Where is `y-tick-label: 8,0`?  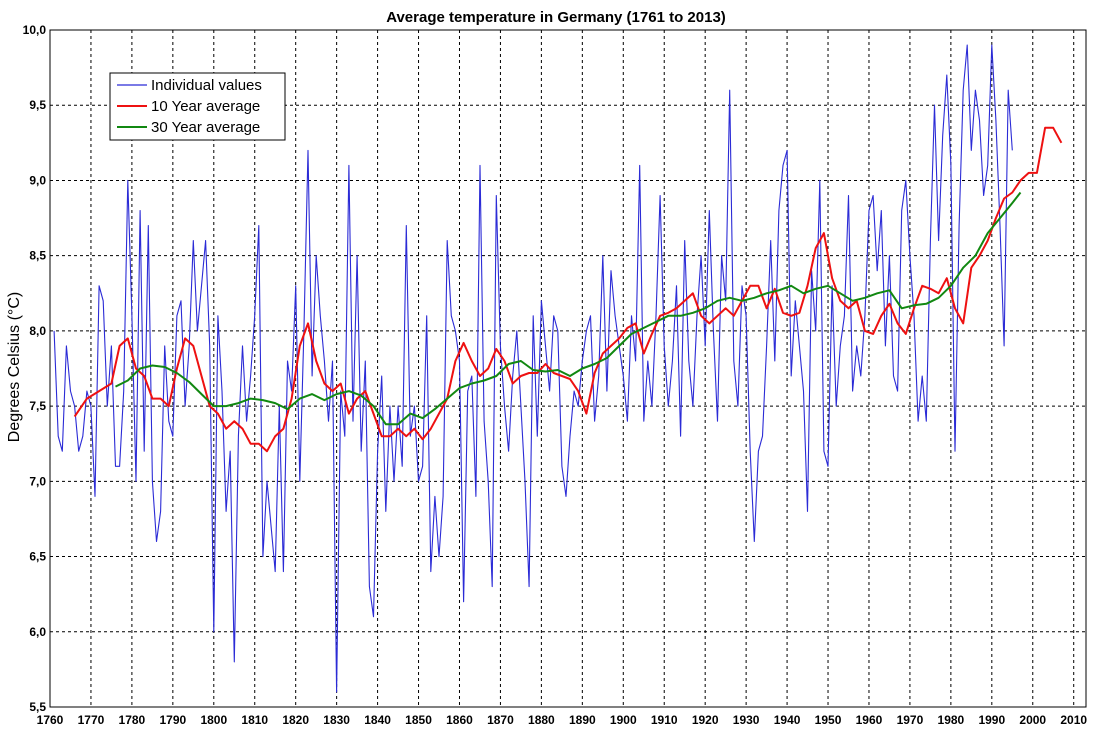 y-tick-label: 8,0 is located at coordinates (37, 331).